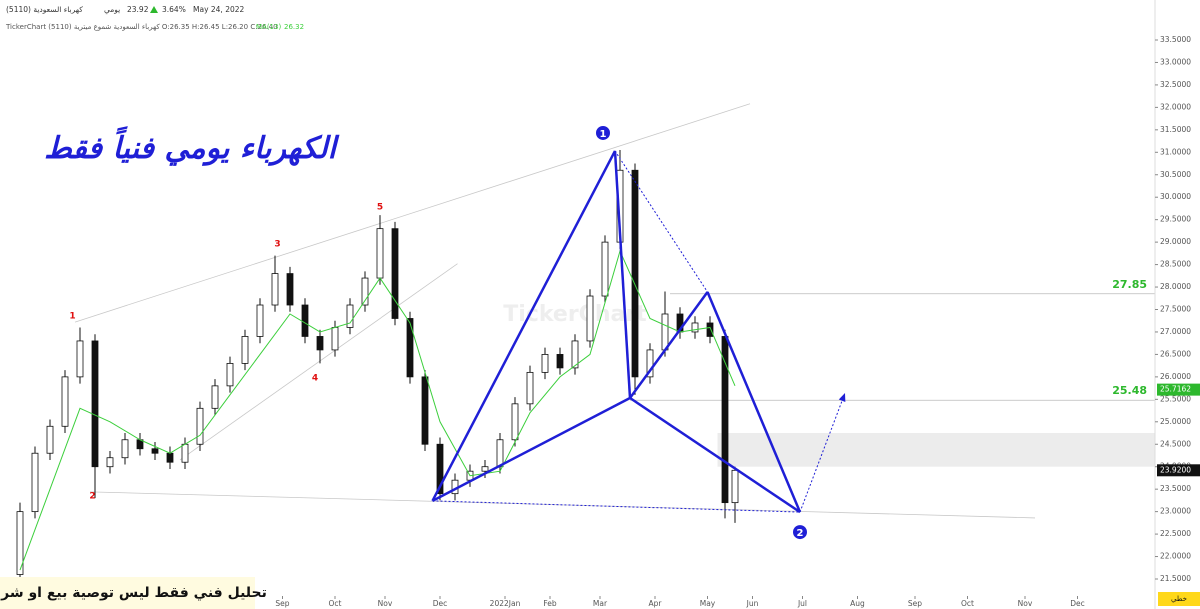 This screenshot has height=609, width=1200. Describe the element at coordinates (1175, 398) in the screenshot. I see `y-tick-label: 25.5000` at that location.